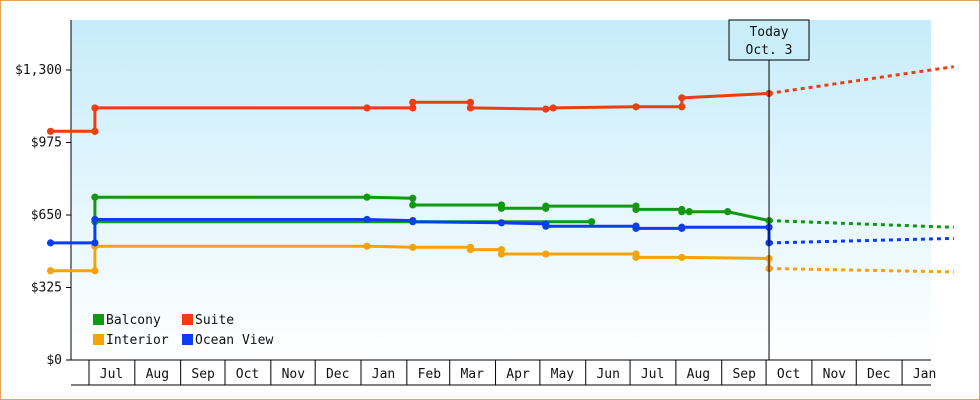 The image size is (980, 400). What do you see at coordinates (38, 70) in the screenshot?
I see `y-tick-label: $1,300` at bounding box center [38, 70].